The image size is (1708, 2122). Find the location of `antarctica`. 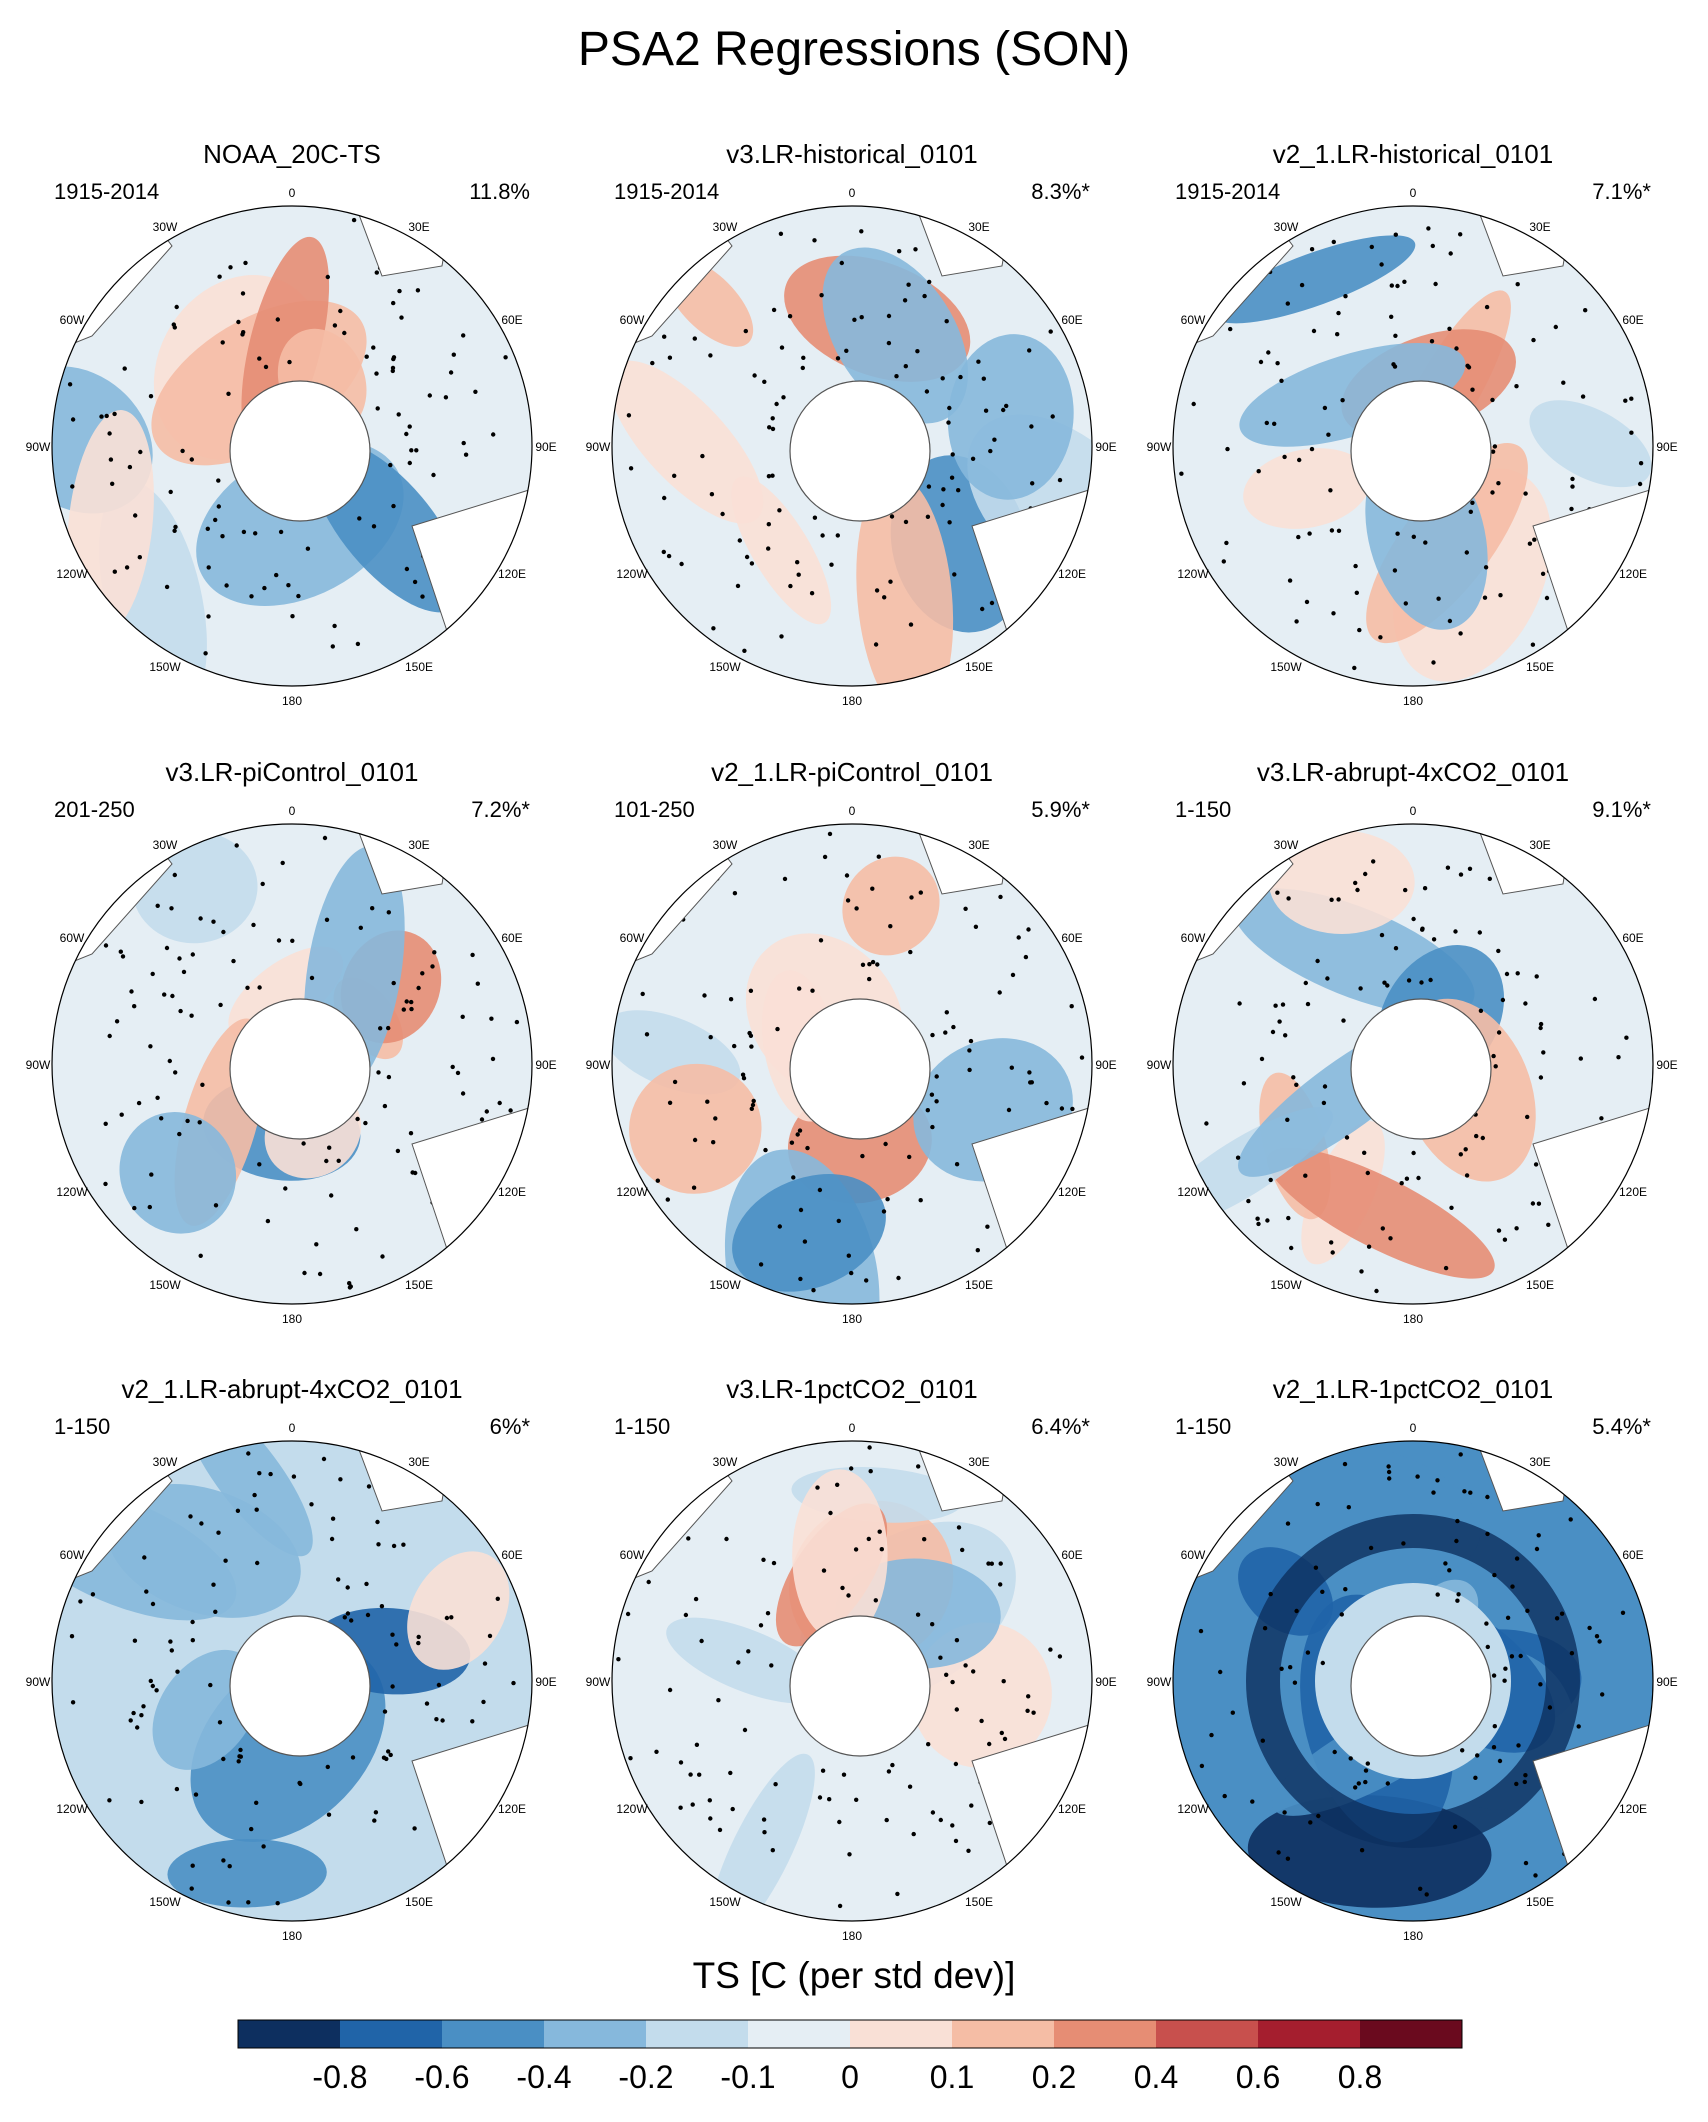

antarctica is located at coordinates (860, 451).